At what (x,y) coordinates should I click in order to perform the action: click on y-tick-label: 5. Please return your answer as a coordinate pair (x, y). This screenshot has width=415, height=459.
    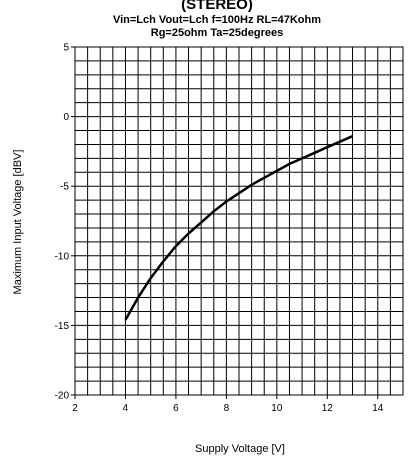
    Looking at the image, I should click on (66, 48).